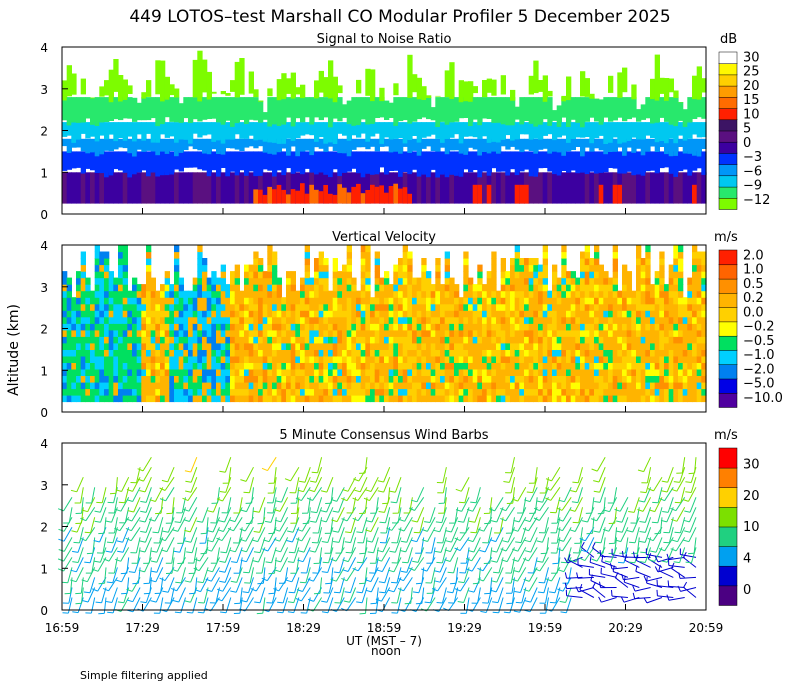  What do you see at coordinates (751, 57) in the screenshot?
I see `colorbar-label: 30` at bounding box center [751, 57].